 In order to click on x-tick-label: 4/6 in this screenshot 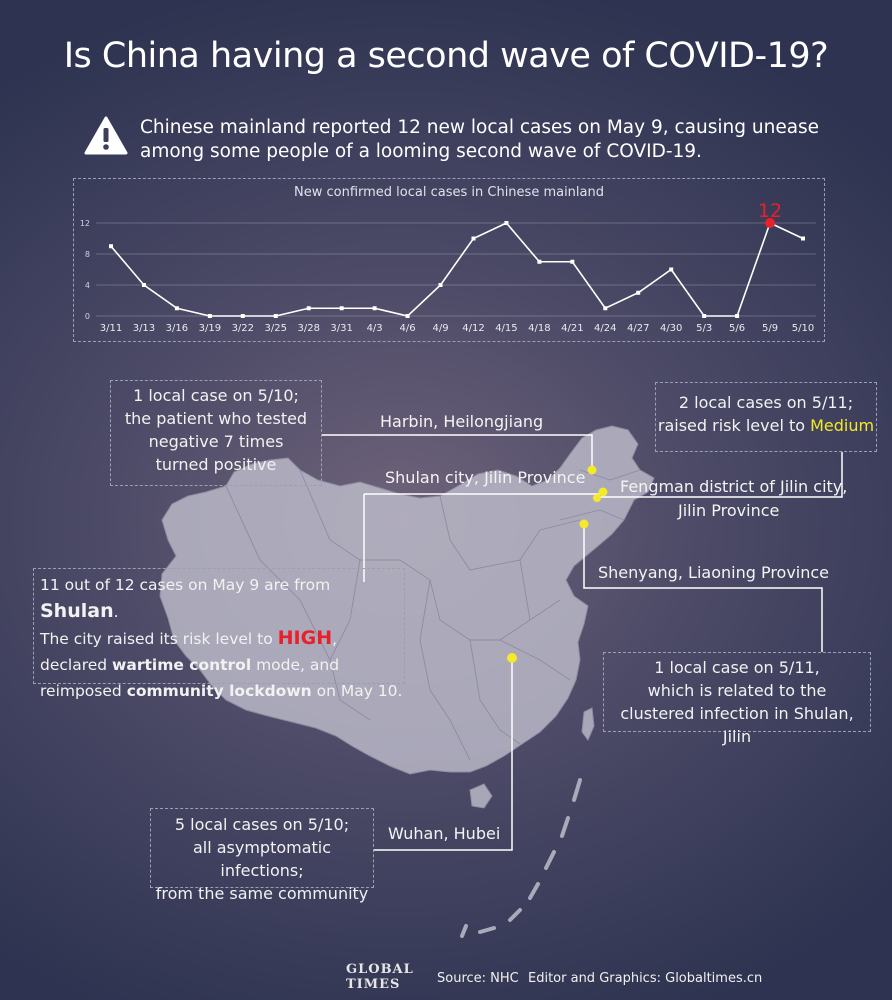, I will do `click(408, 328)`.